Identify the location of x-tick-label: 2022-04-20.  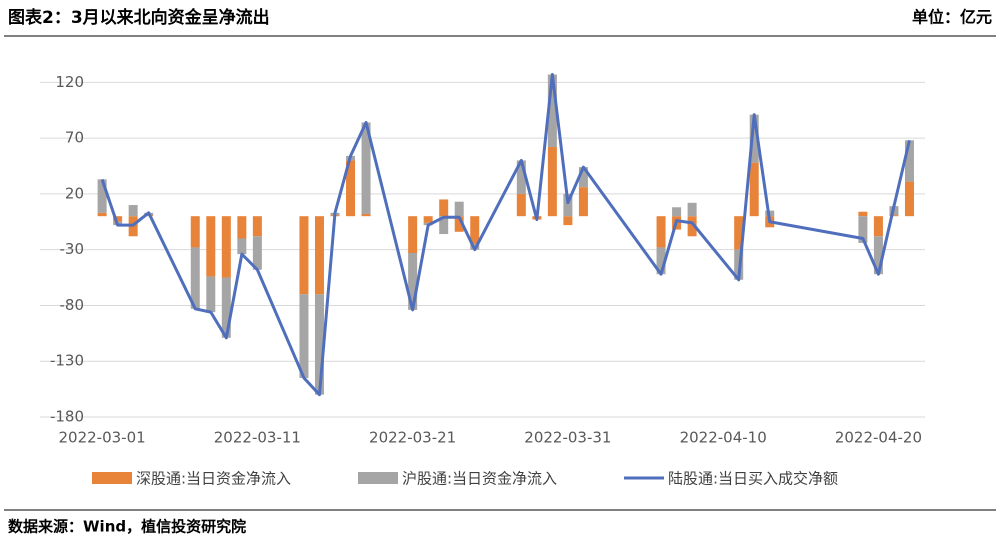
(878, 438).